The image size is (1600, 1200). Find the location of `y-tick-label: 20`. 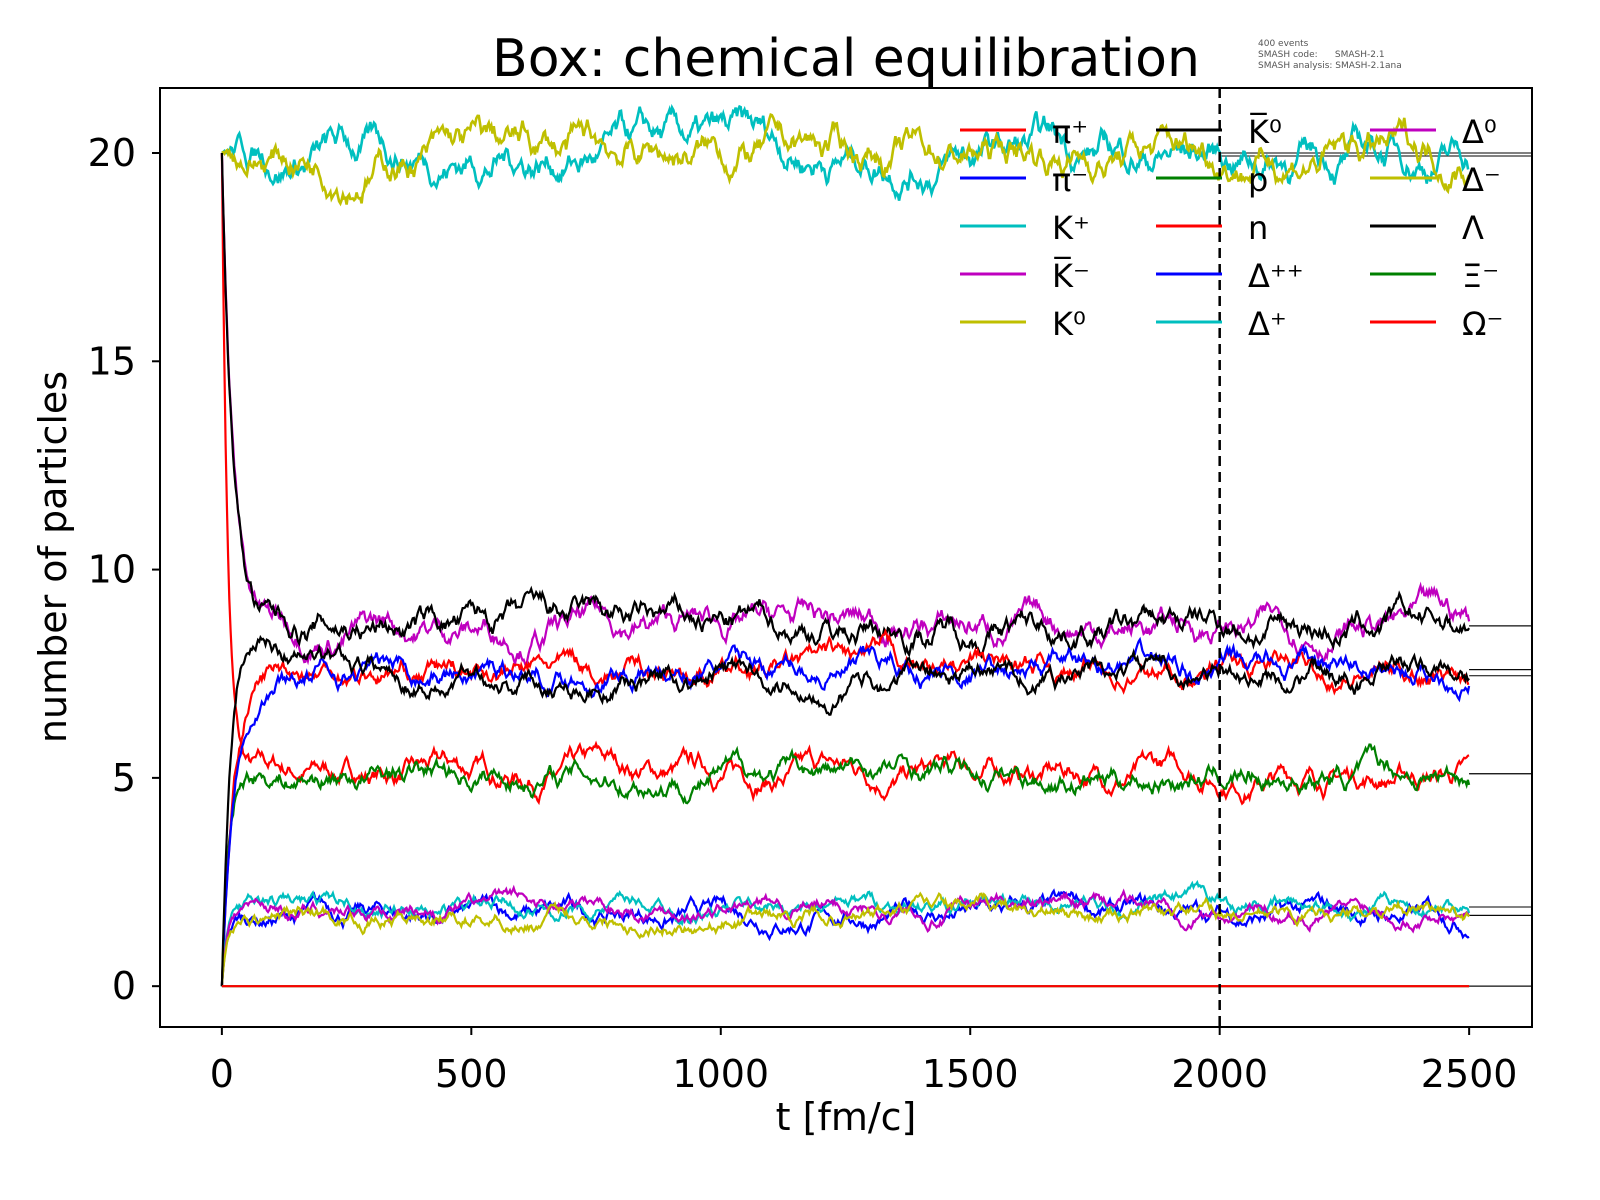

y-tick-label: 20 is located at coordinates (112, 153).